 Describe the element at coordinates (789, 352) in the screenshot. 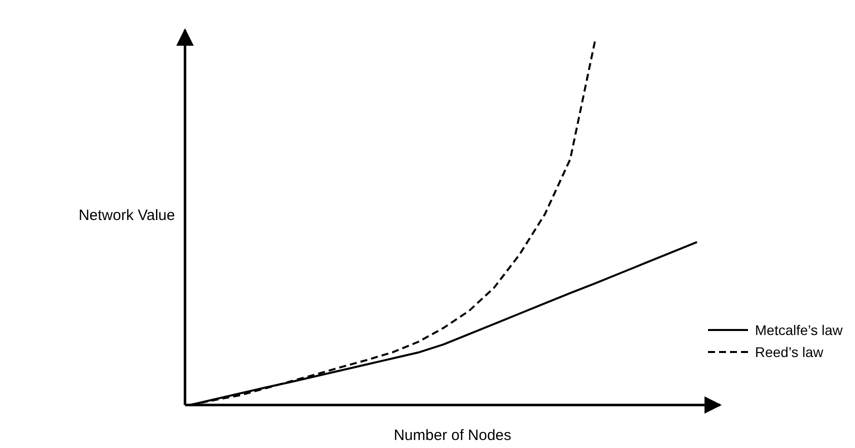

I see `legend-label: Reed’s law` at that location.